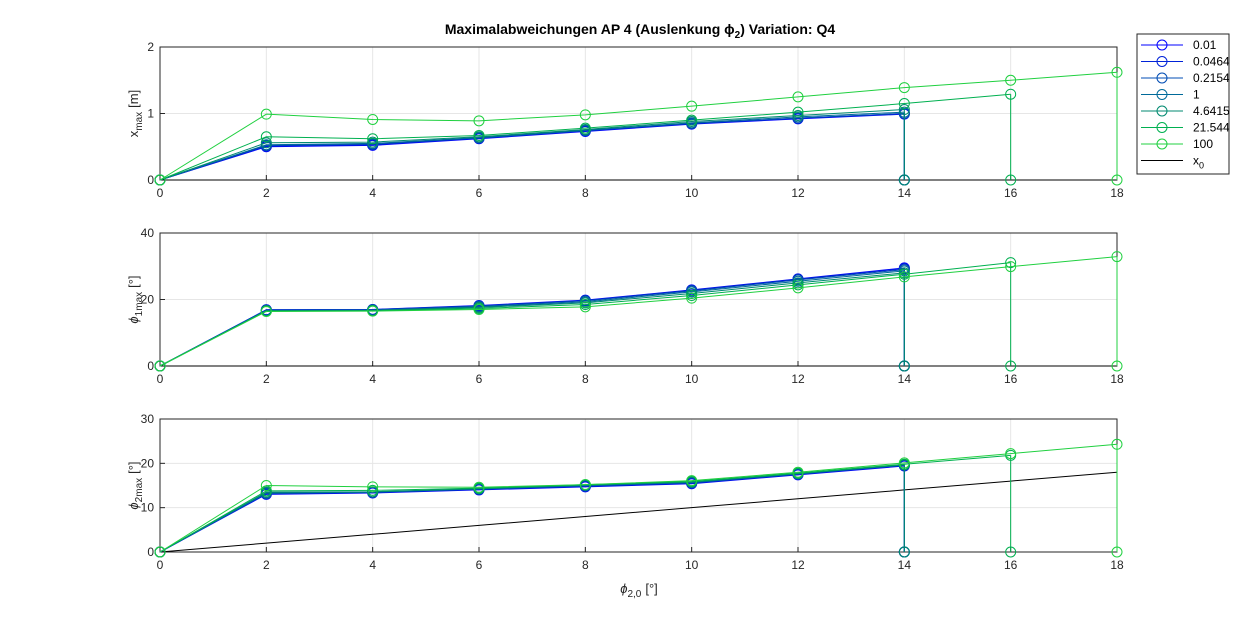 The image size is (1234, 620). I want to click on legend-label: x0, so click(1198, 162).